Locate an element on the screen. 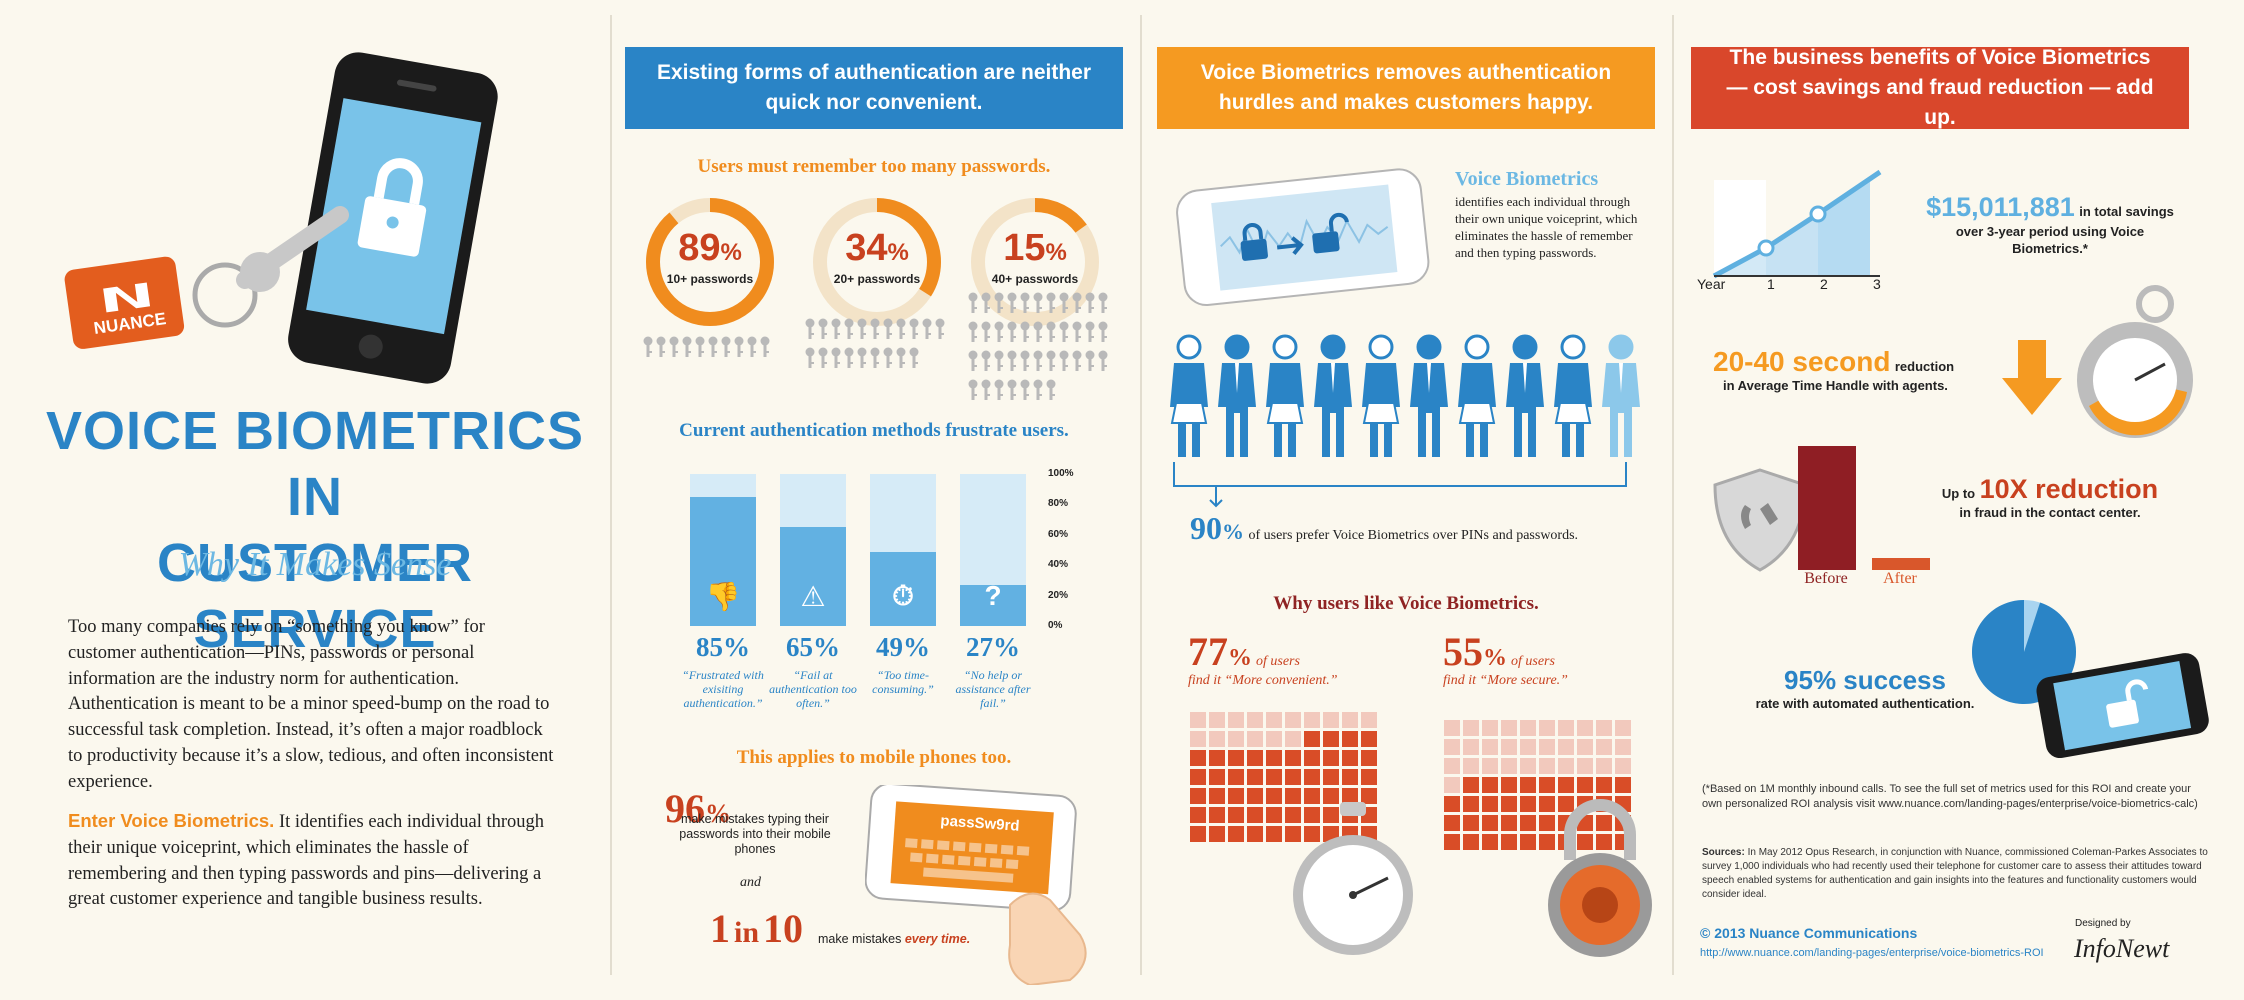 Image resolution: width=2244 pixels, height=1000 pixels. sec-num: 55 is located at coordinates (1463, 651).